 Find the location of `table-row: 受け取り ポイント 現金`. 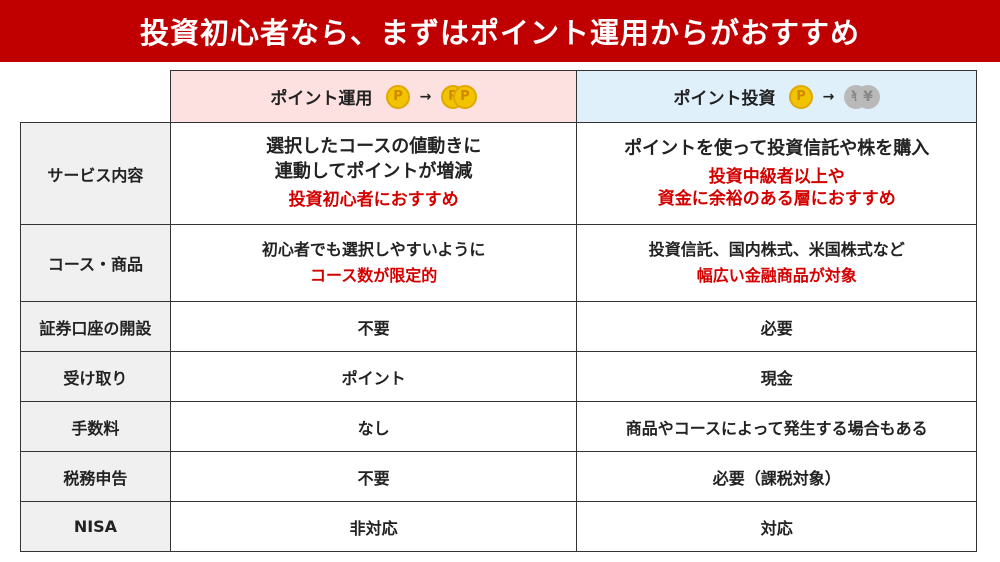

table-row: 受け取り ポイント 現金 is located at coordinates (498, 376).